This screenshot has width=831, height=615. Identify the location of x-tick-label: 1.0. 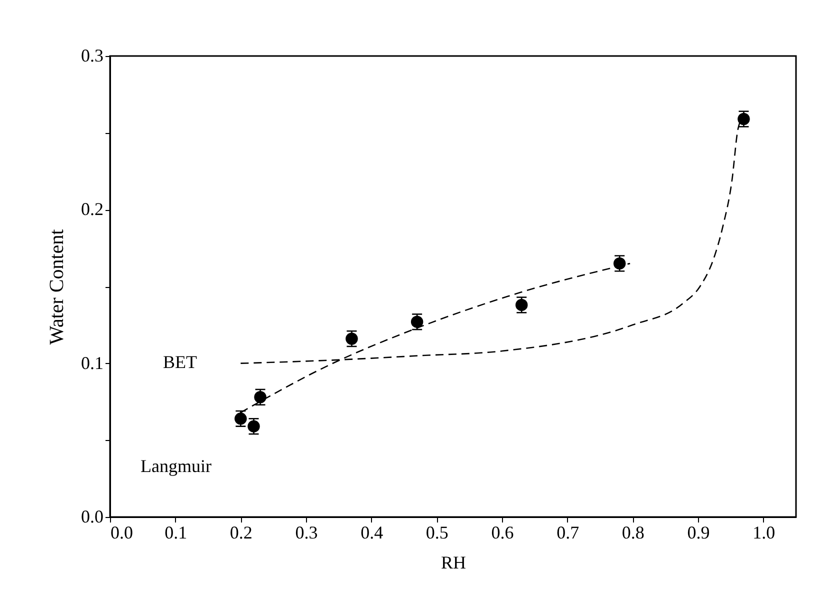
(764, 532).